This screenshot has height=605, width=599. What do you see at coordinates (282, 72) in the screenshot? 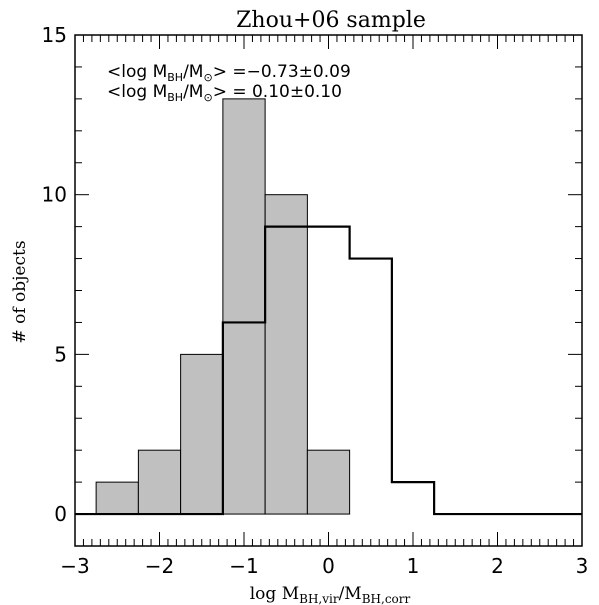
I see `annotation-1-value: > =−0.73±0.09` at bounding box center [282, 72].